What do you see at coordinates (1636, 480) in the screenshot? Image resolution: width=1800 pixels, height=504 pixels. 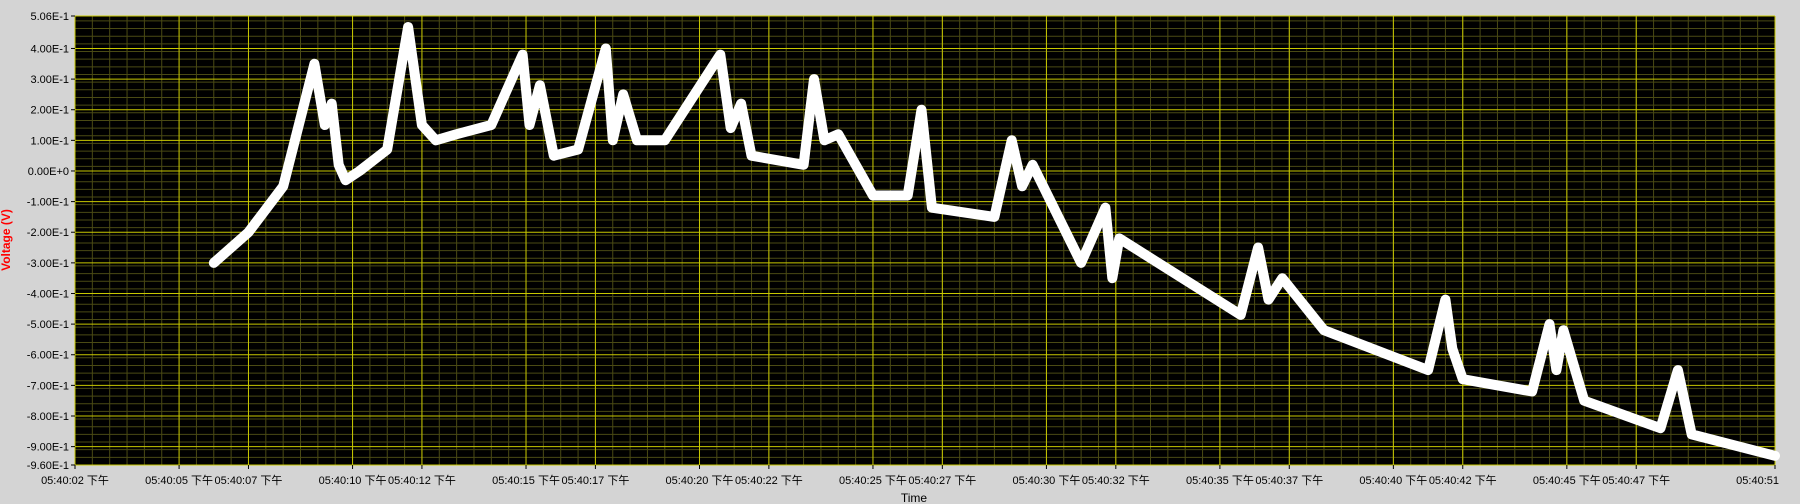 I see `x-tick-label: 05:40:47 下午` at bounding box center [1636, 480].